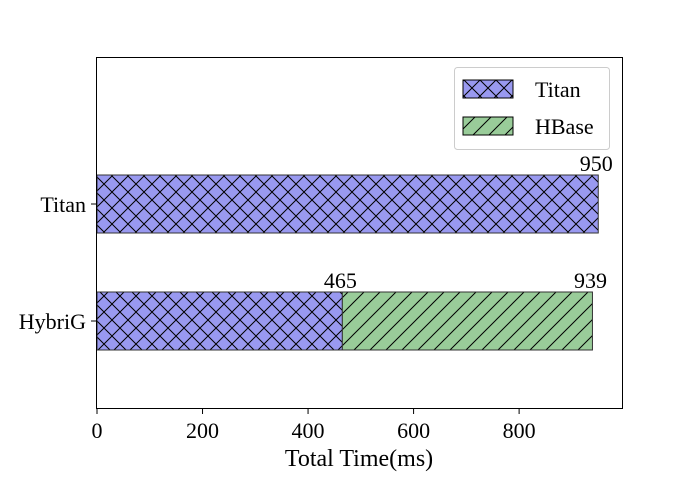 This screenshot has height=479, width=691. What do you see at coordinates (58, 263) in the screenshot?
I see `y-axis: Titan HybriG` at bounding box center [58, 263].